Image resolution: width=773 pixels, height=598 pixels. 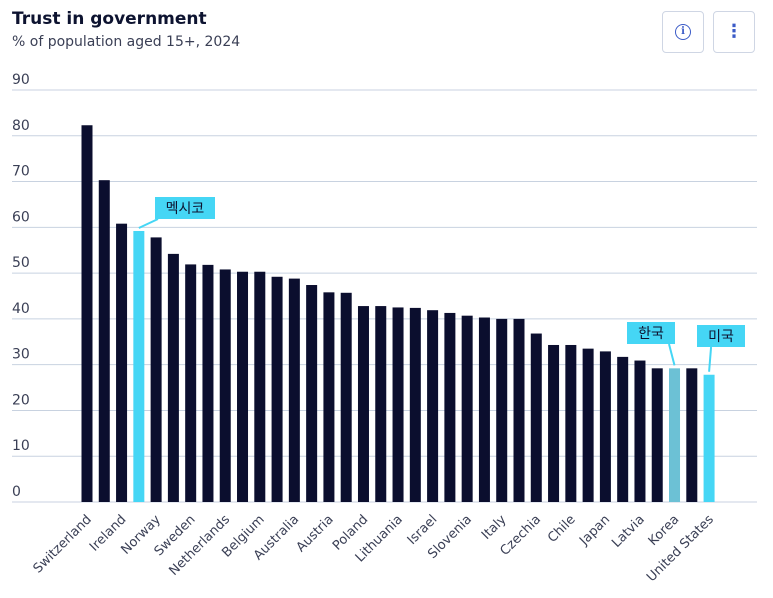 What do you see at coordinates (63, 544) in the screenshot?
I see `x-tick-label: Switzerland` at bounding box center [63, 544].